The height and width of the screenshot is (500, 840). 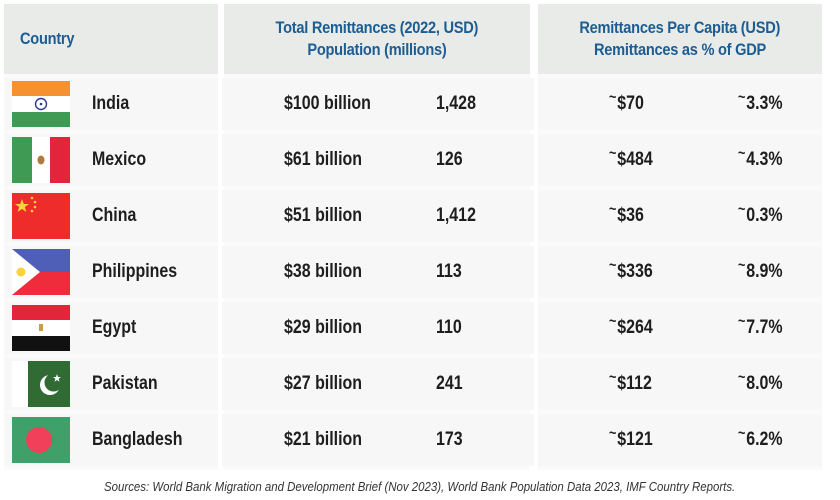 I want to click on flag-egypt-icon, so click(x=41, y=328).